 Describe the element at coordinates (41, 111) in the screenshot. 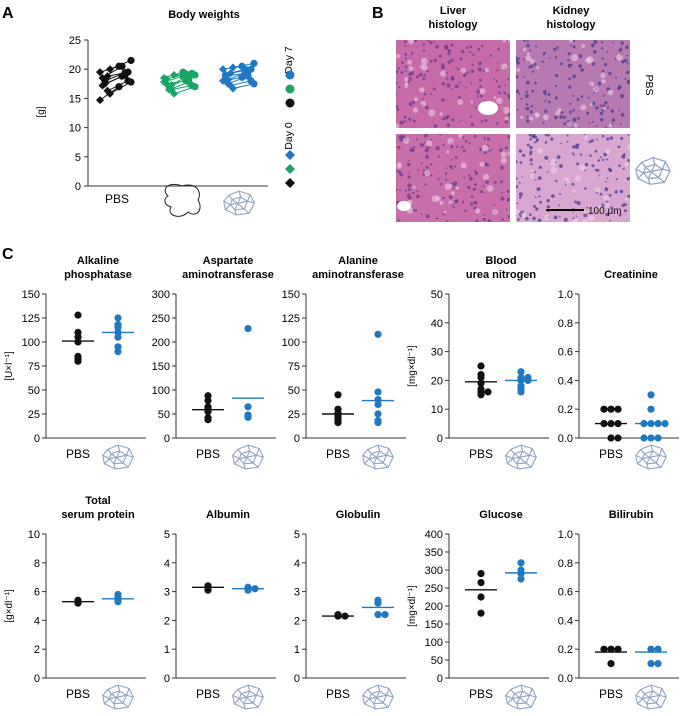

I see `panel-a-ylabel: [g]` at that location.